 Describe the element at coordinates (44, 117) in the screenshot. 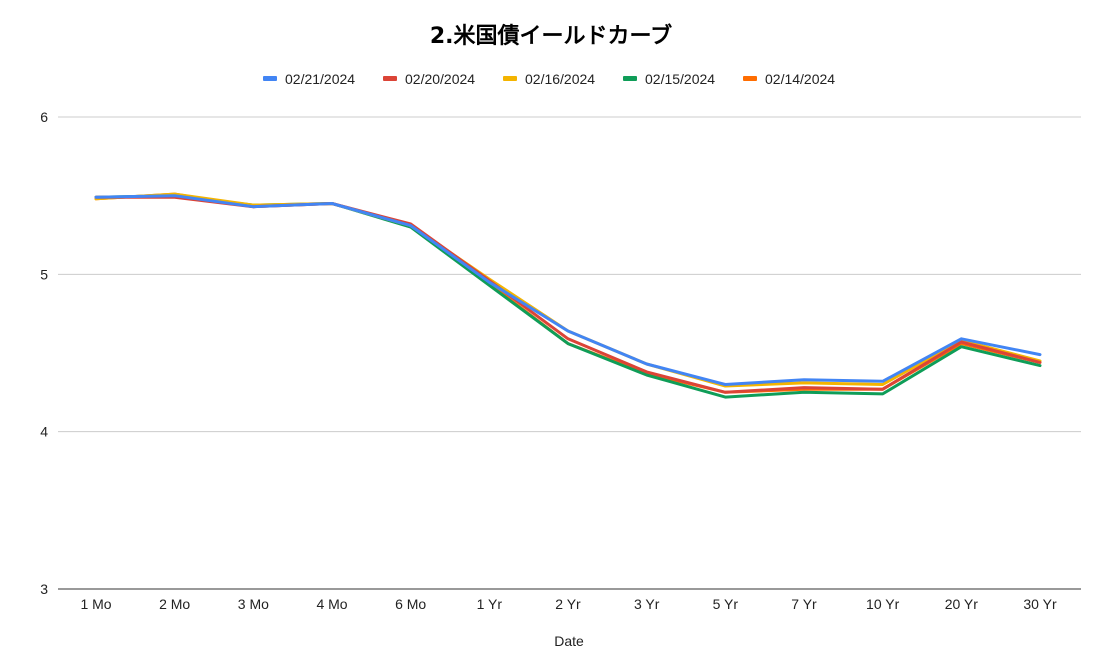

I see `y-tick-label: 6` at that location.